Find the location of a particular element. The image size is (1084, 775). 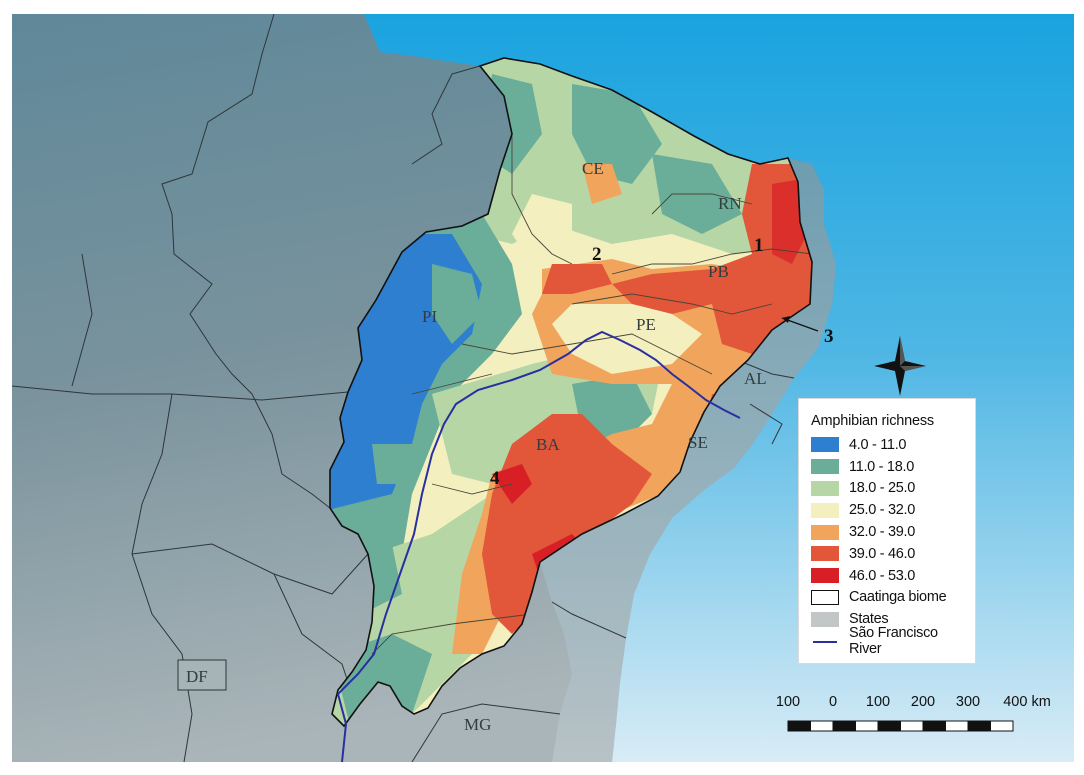

legend-biome-label: Caatinga biome is located at coordinates (898, 597).